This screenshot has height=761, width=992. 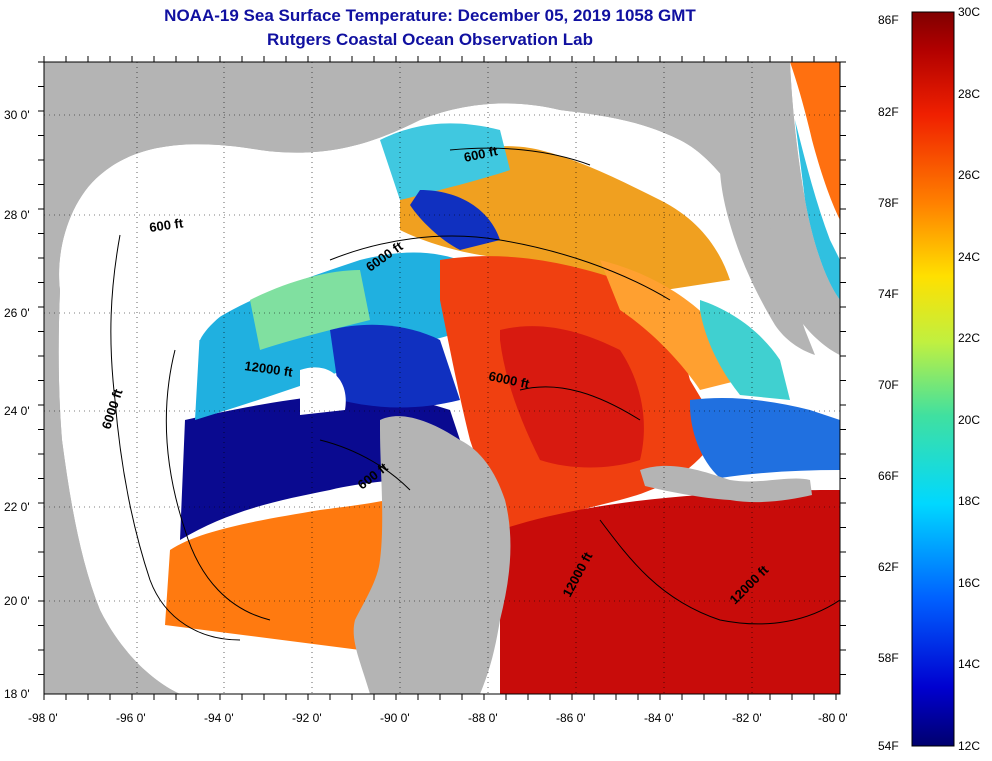 What do you see at coordinates (483, 718) in the screenshot?
I see `lon-label: -88 0'` at bounding box center [483, 718].